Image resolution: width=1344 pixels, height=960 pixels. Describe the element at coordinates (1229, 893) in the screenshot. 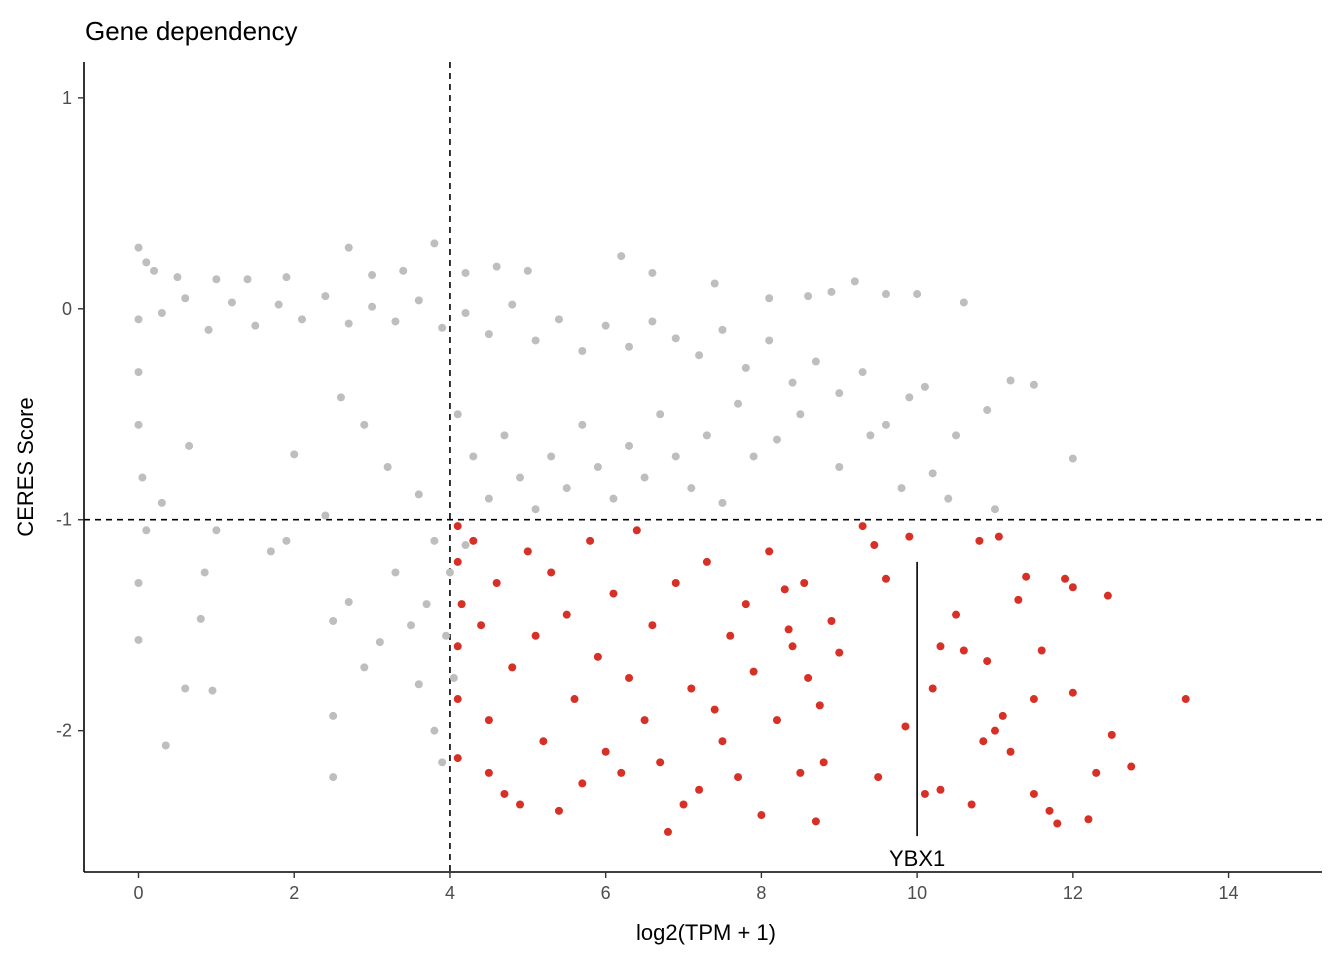

I see `x-tick-label: 14` at that location.